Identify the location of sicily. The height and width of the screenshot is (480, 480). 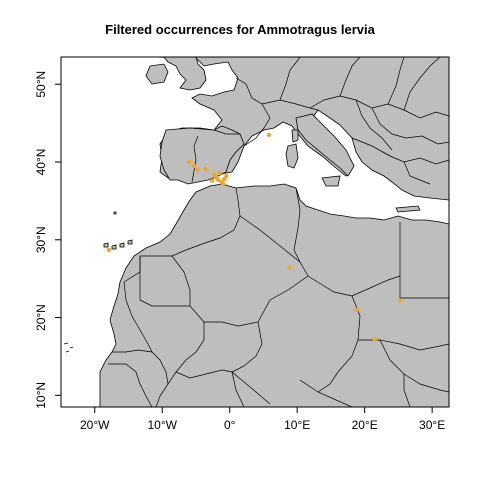
(331, 181).